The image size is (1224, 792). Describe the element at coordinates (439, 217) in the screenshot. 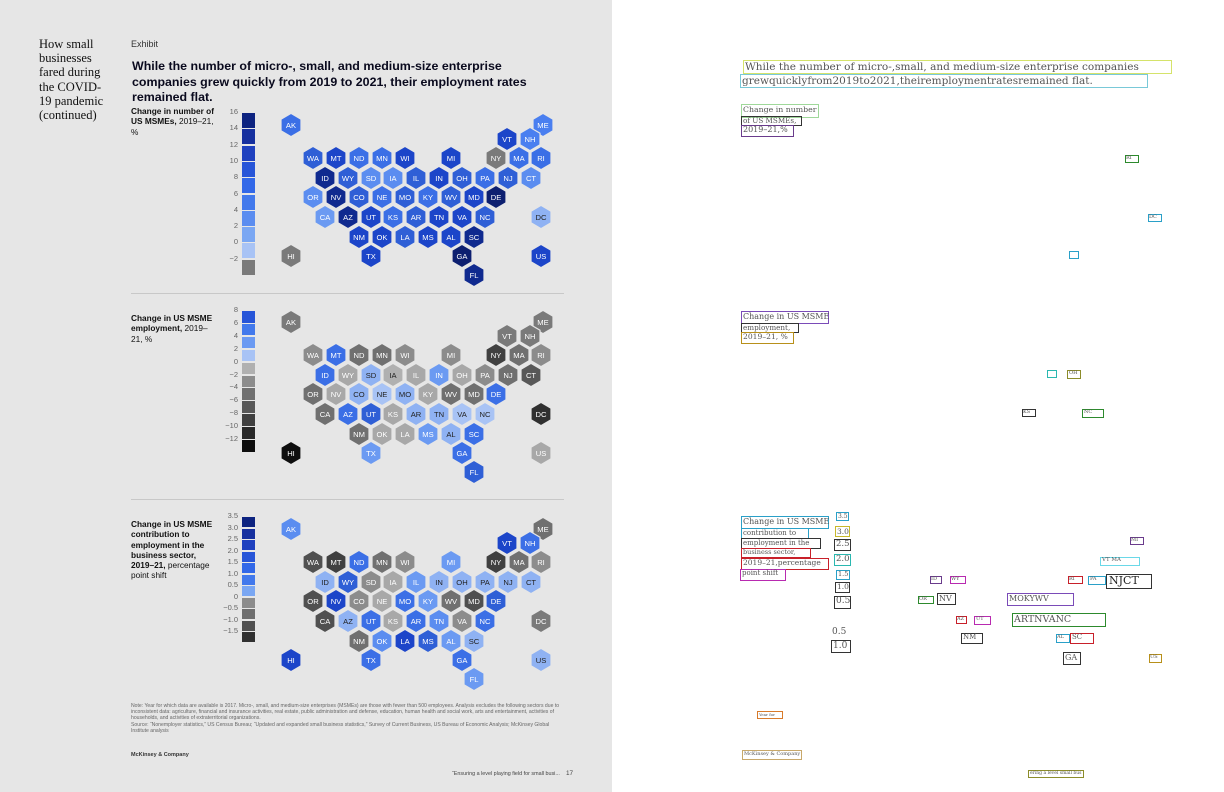

I see `state-label: TN` at that location.